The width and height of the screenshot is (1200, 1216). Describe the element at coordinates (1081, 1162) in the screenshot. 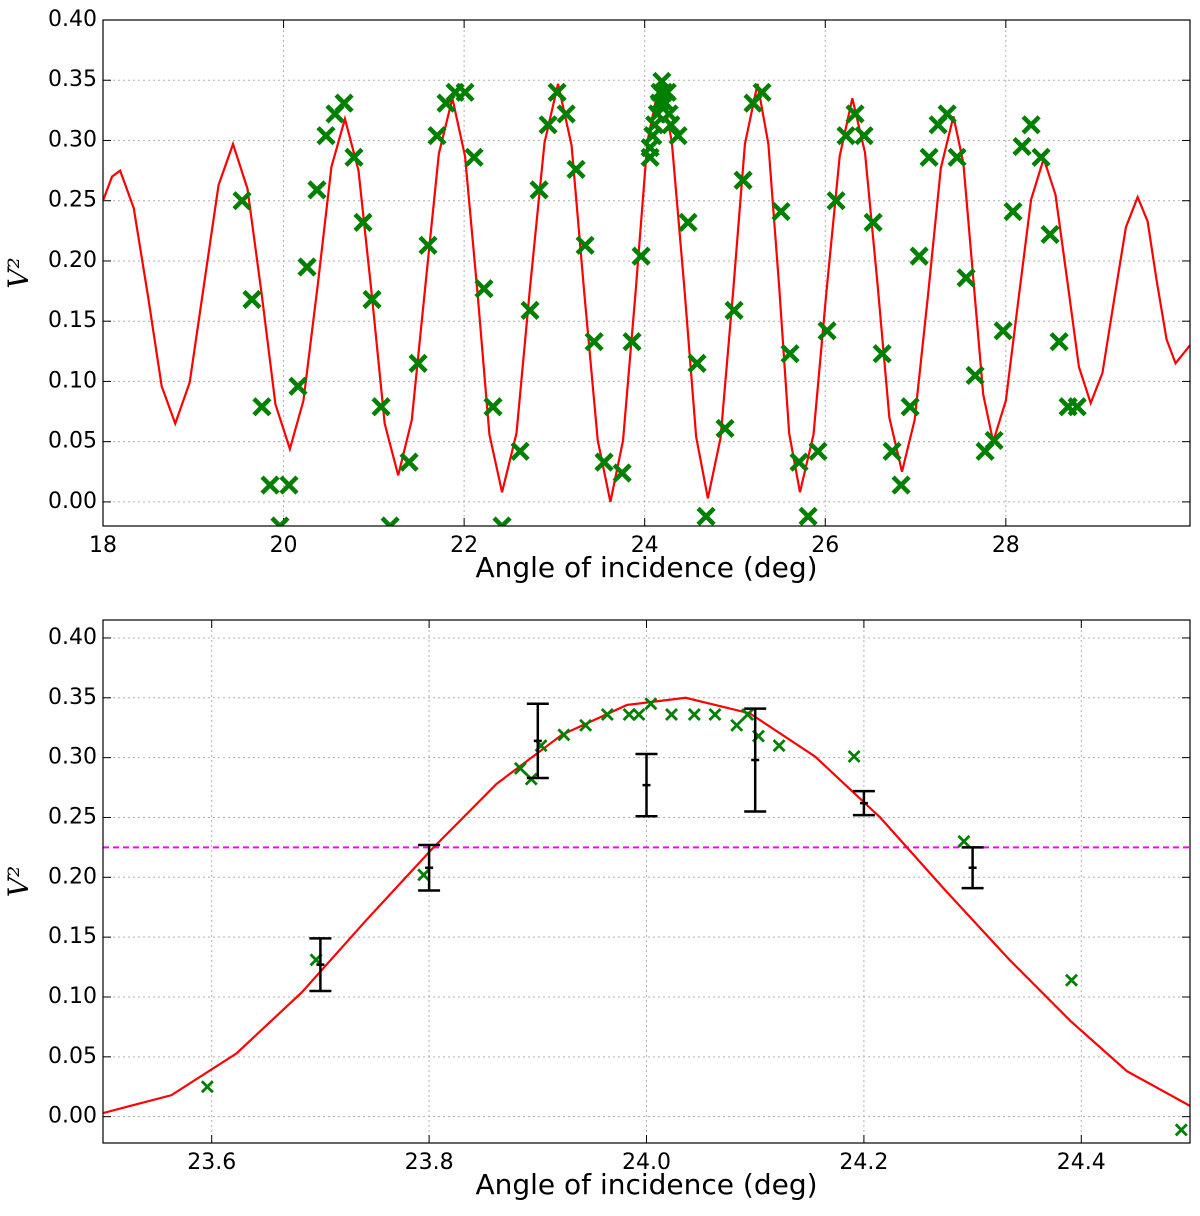

I see `x-tick-label: 24.4` at that location.